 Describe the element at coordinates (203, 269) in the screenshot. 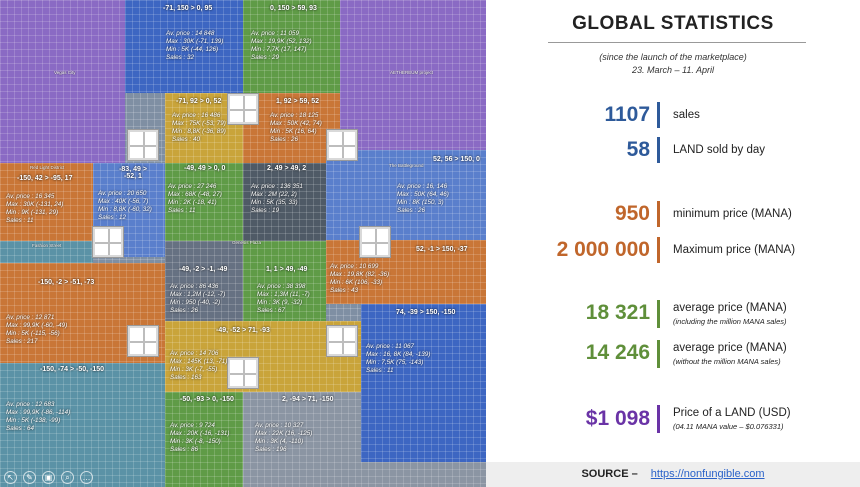

I see `zone-label: -49, -2 > -1, -49` at that location.